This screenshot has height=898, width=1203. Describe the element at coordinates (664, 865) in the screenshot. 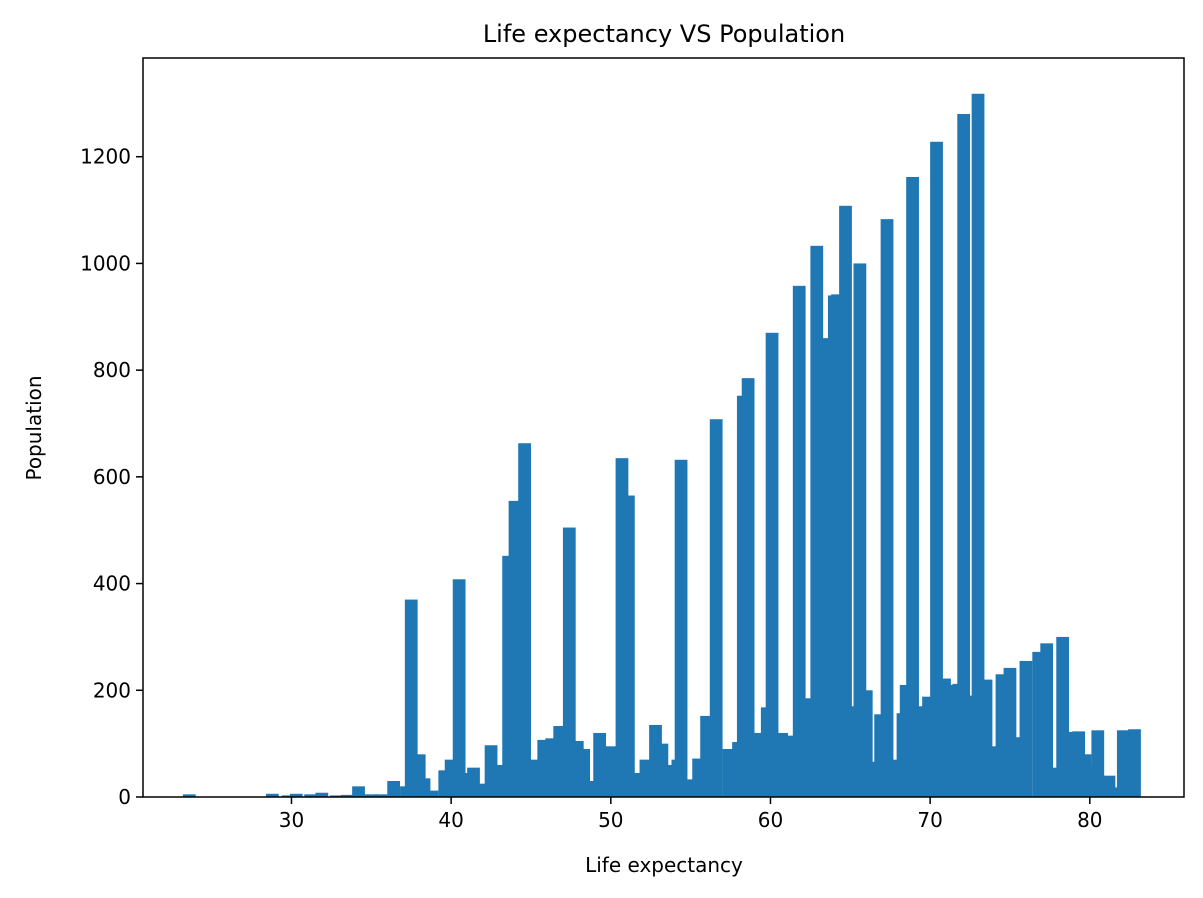

I see `x-axis-label: Life expectancy` at that location.